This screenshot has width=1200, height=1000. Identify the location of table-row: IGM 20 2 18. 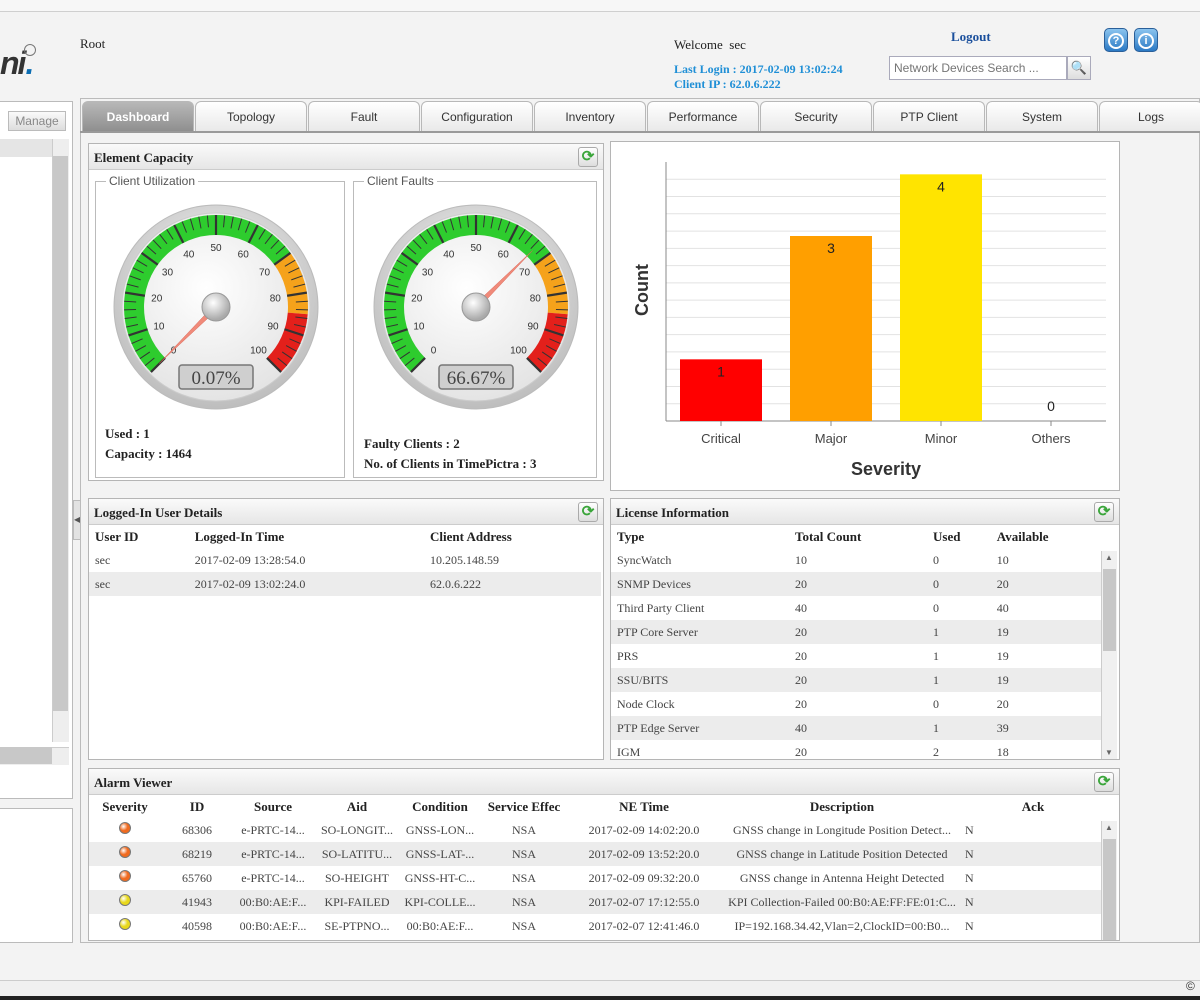
(856, 749).